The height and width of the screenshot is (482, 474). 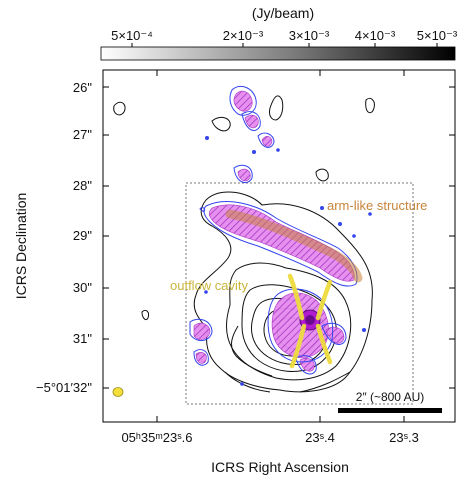 I want to click on x-tick-label: 23ˢ.3, so click(x=404, y=437).